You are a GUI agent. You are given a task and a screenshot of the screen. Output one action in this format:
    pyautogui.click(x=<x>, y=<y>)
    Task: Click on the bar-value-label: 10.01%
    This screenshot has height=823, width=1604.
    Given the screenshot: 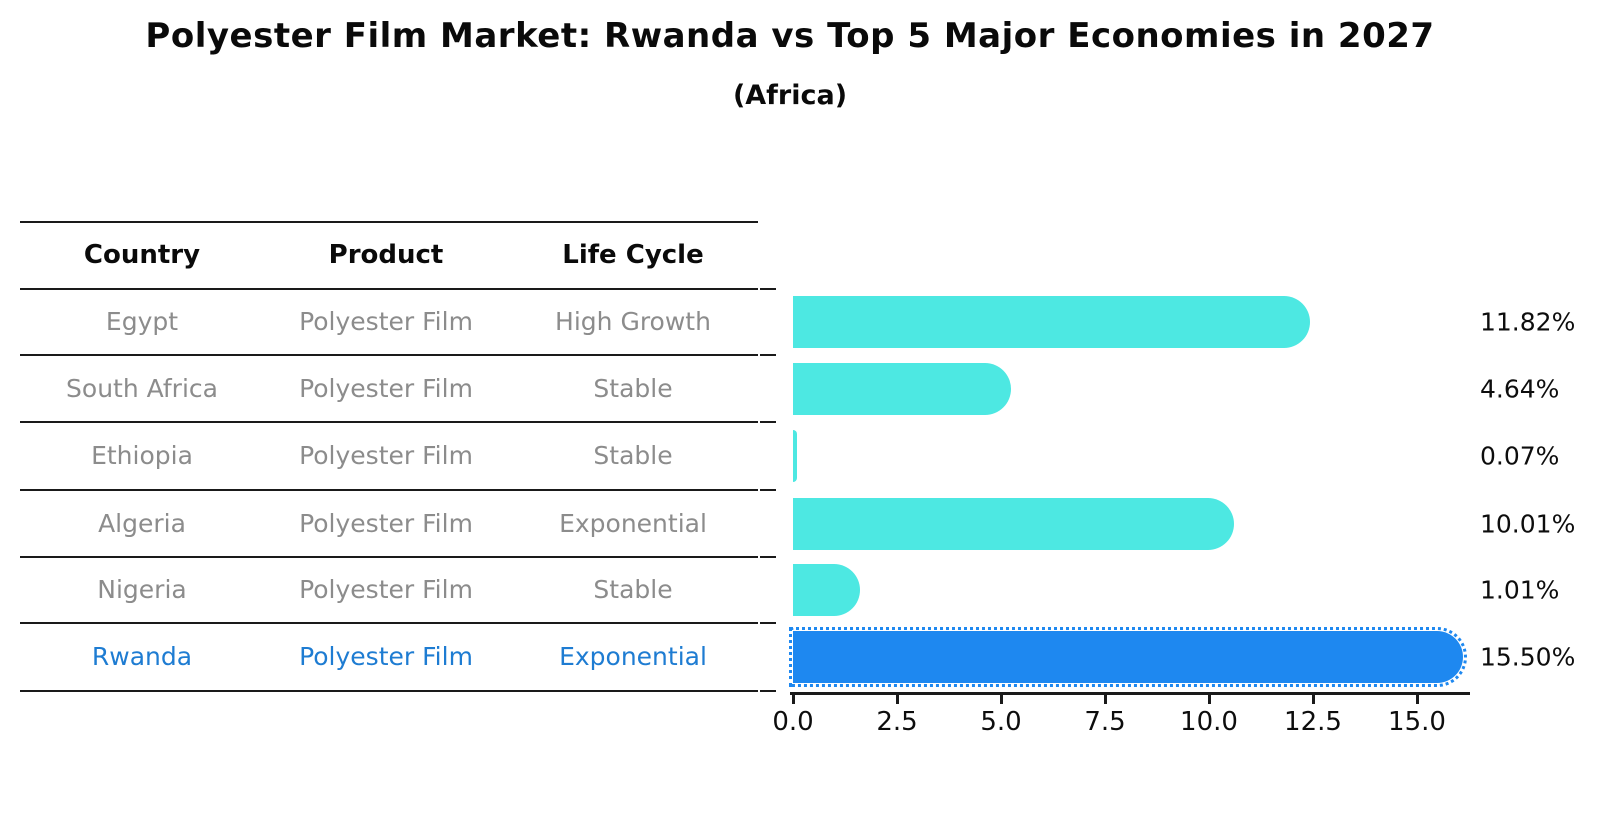 What is the action you would take?
    pyautogui.click(x=1528, y=523)
    